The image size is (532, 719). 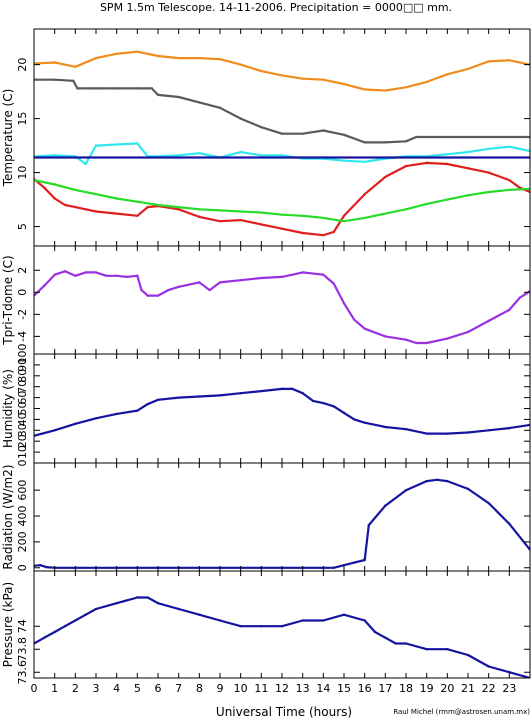 What do you see at coordinates (158, 688) in the screenshot?
I see `x-tick-label: 6` at bounding box center [158, 688].